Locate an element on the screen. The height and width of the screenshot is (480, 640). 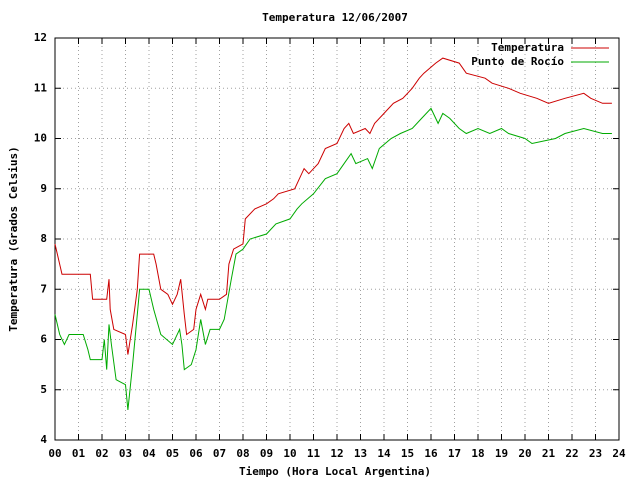
x-tick-label: 22 is located at coordinates (571, 453).